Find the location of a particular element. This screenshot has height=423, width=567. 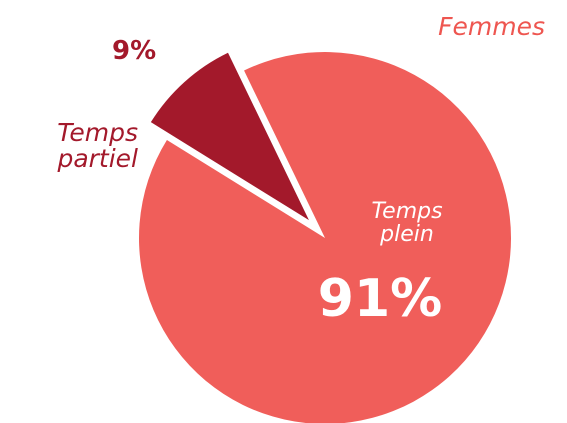

slice-label: Temps plein is located at coordinates (407, 223).